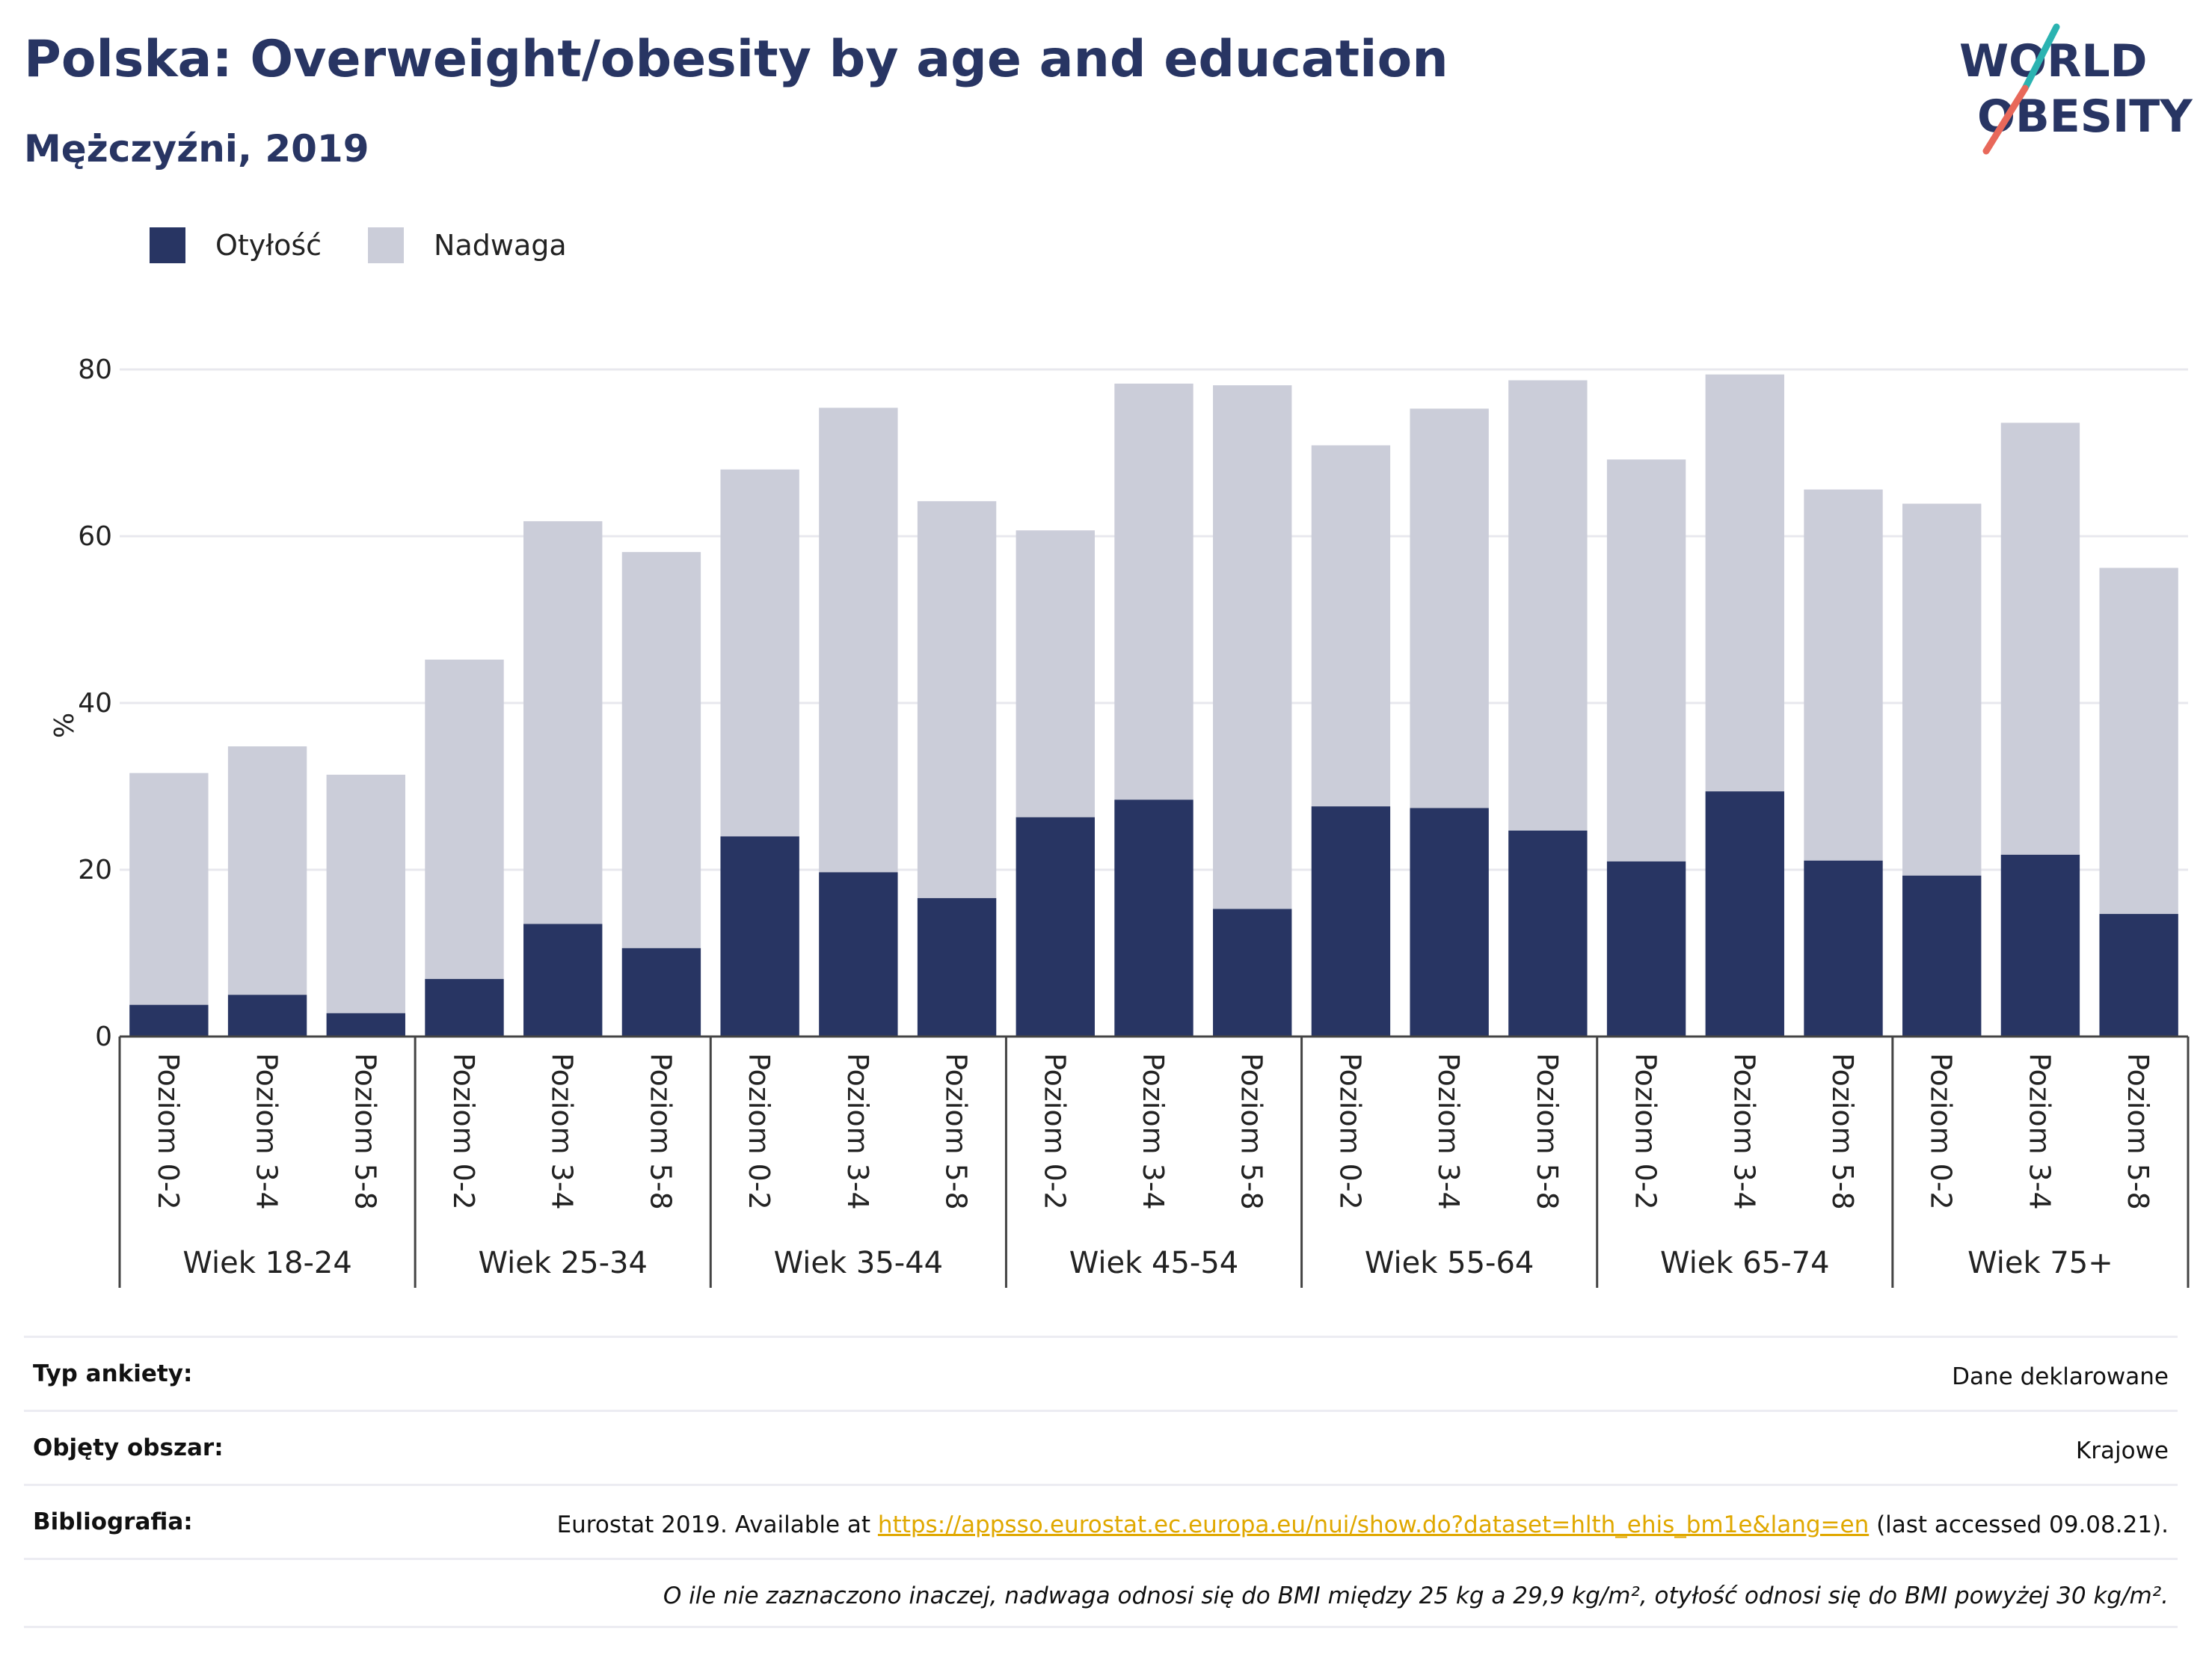 This screenshot has width=2212, height=1655. I want to click on bibliography-text: Eurostat 2019. Available at, so click(717, 1524).